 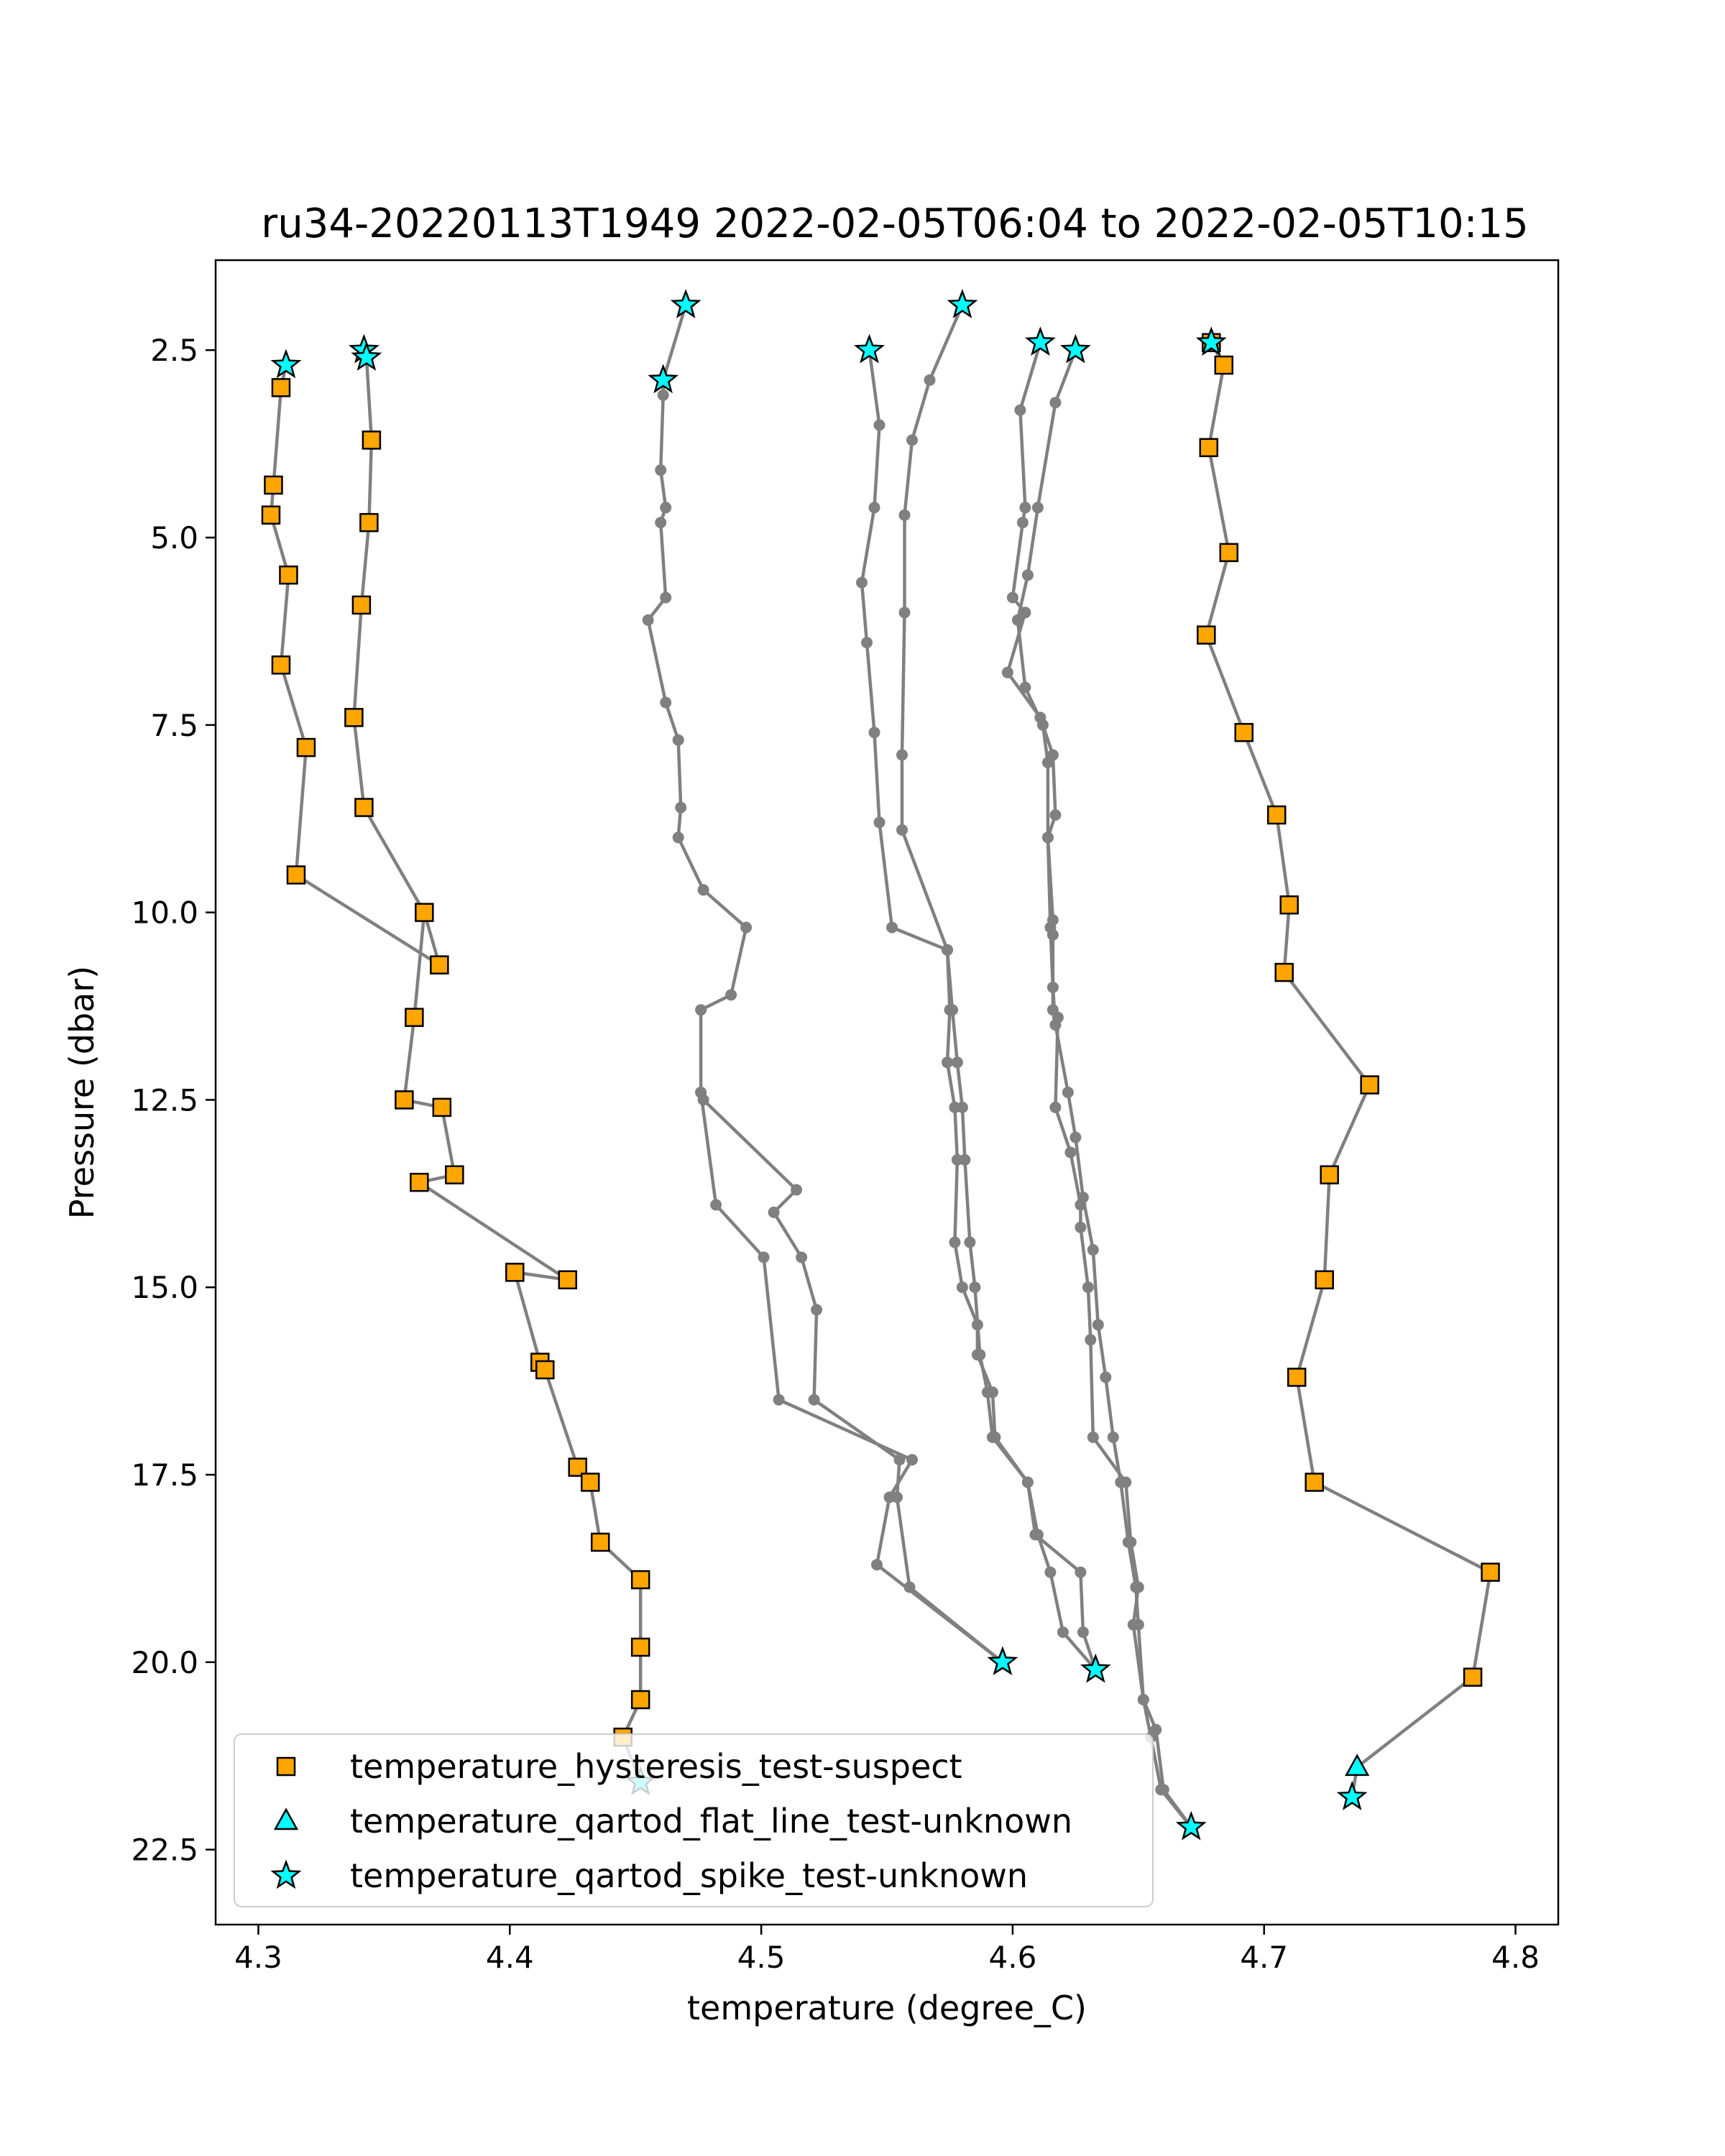 I want to click on y-tick-label: 17.5, so click(x=164, y=1475).